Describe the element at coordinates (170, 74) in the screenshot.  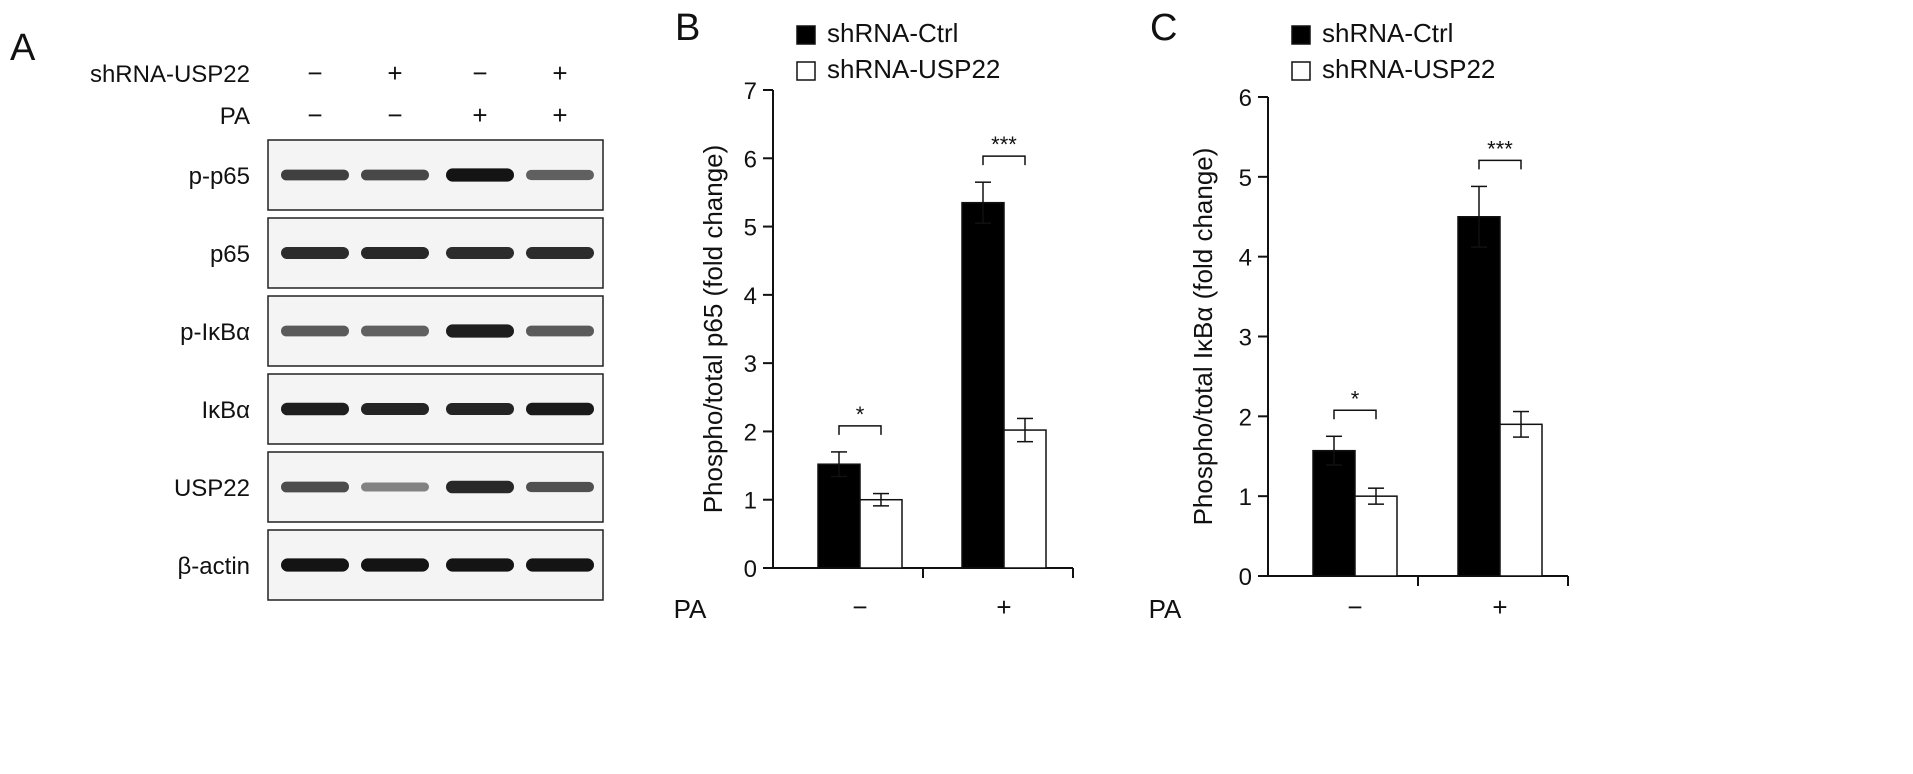
I see `condition-label: shRNA-USP22` at that location.